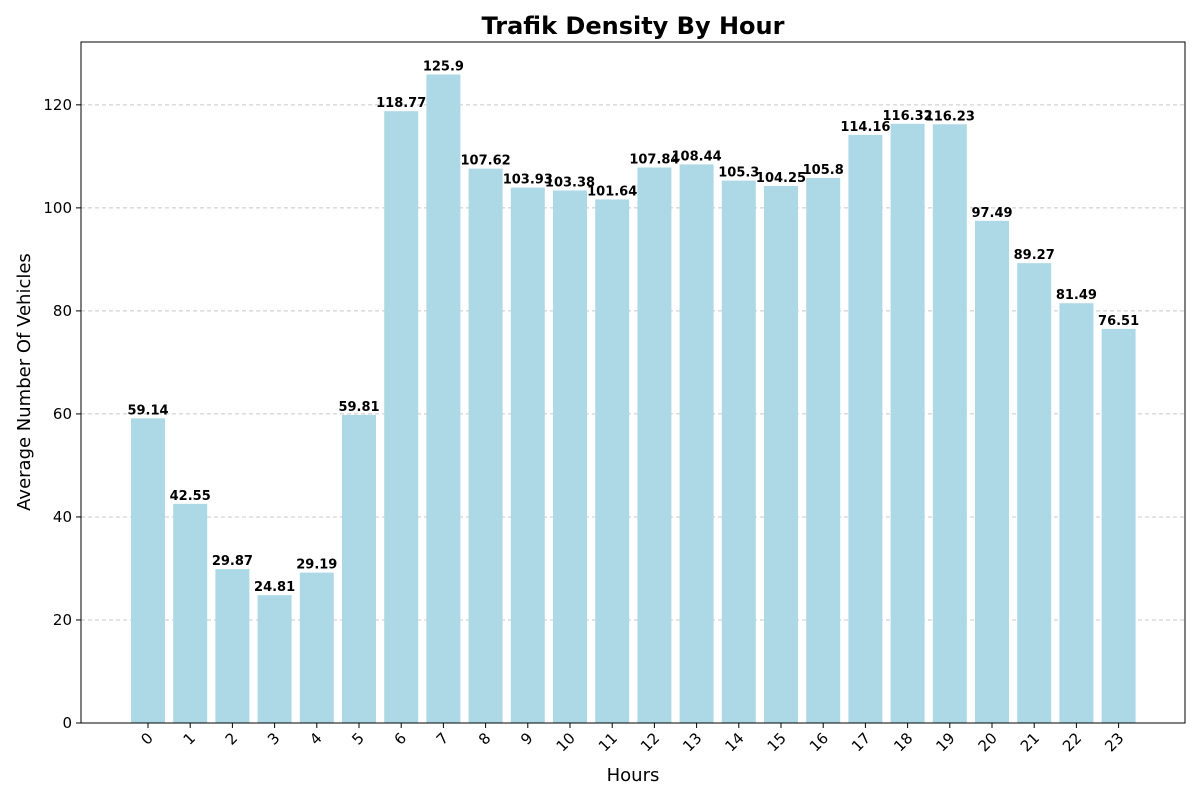 The image size is (1200, 800). I want to click on bar-value-label: 59.14, so click(147, 410).